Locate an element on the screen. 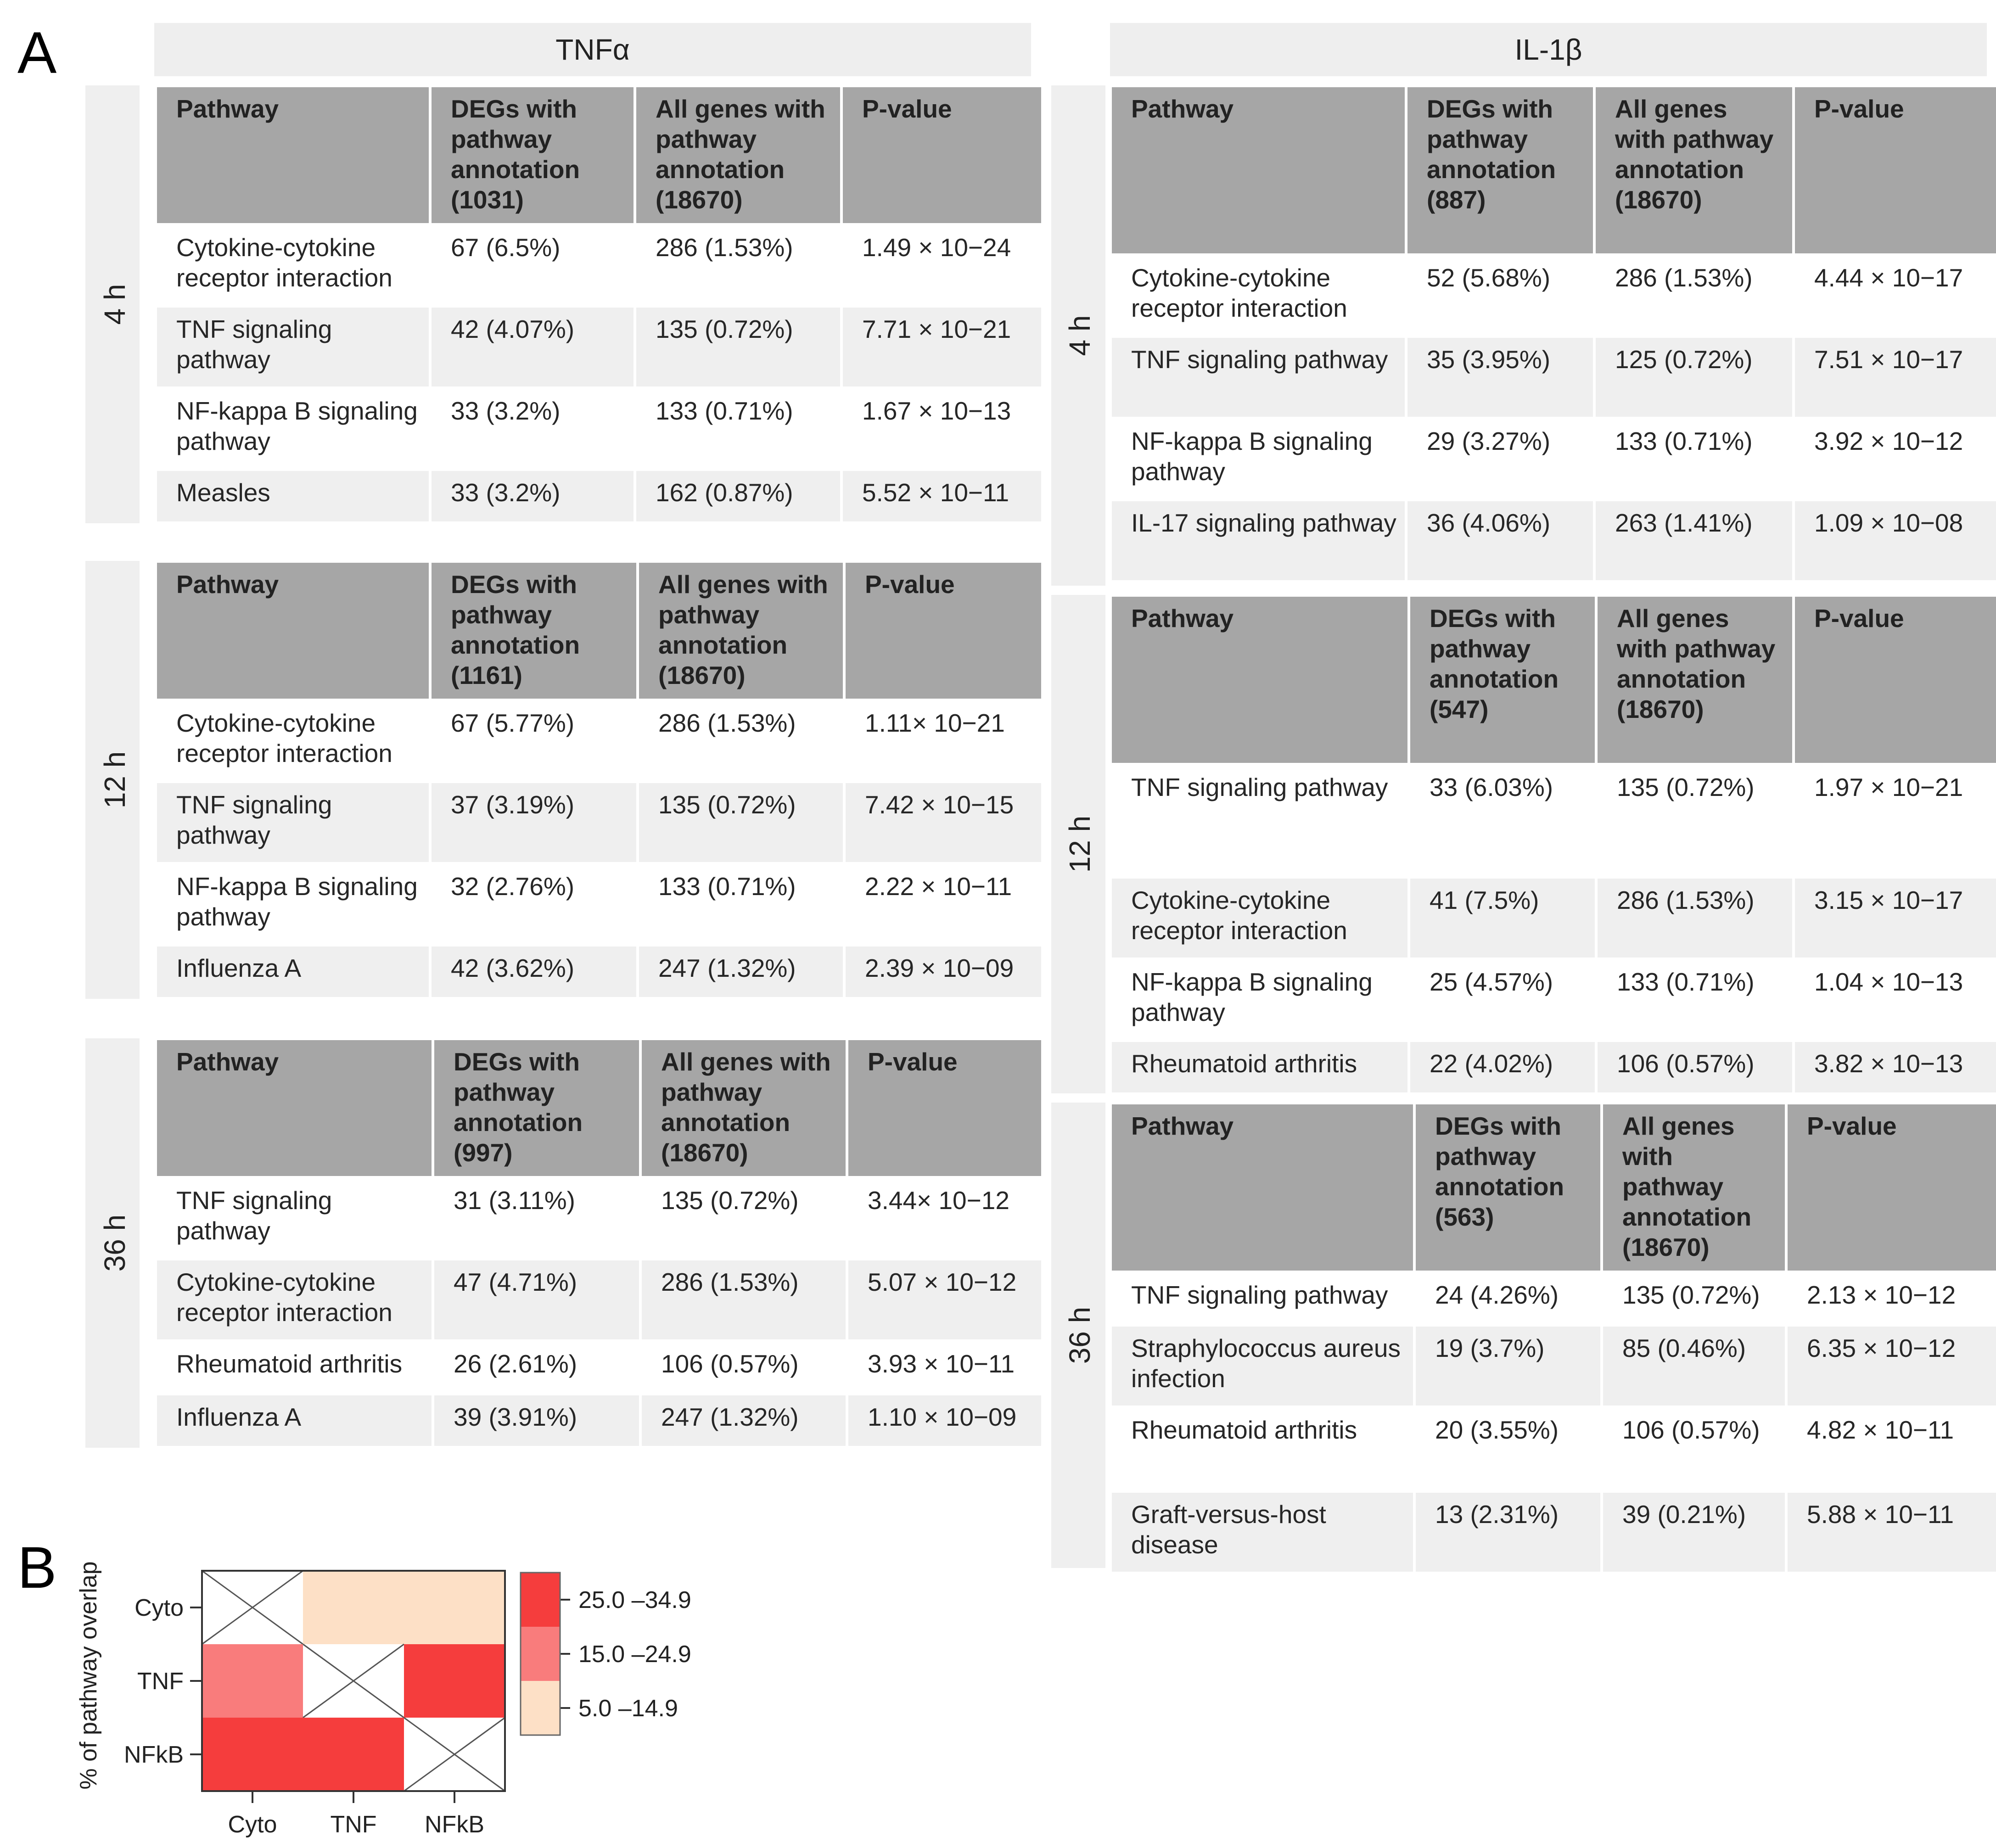 Image resolution: width=1996 pixels, height=1848 pixels. degs-cell: 22 (4.02%) is located at coordinates (1502, 1067).